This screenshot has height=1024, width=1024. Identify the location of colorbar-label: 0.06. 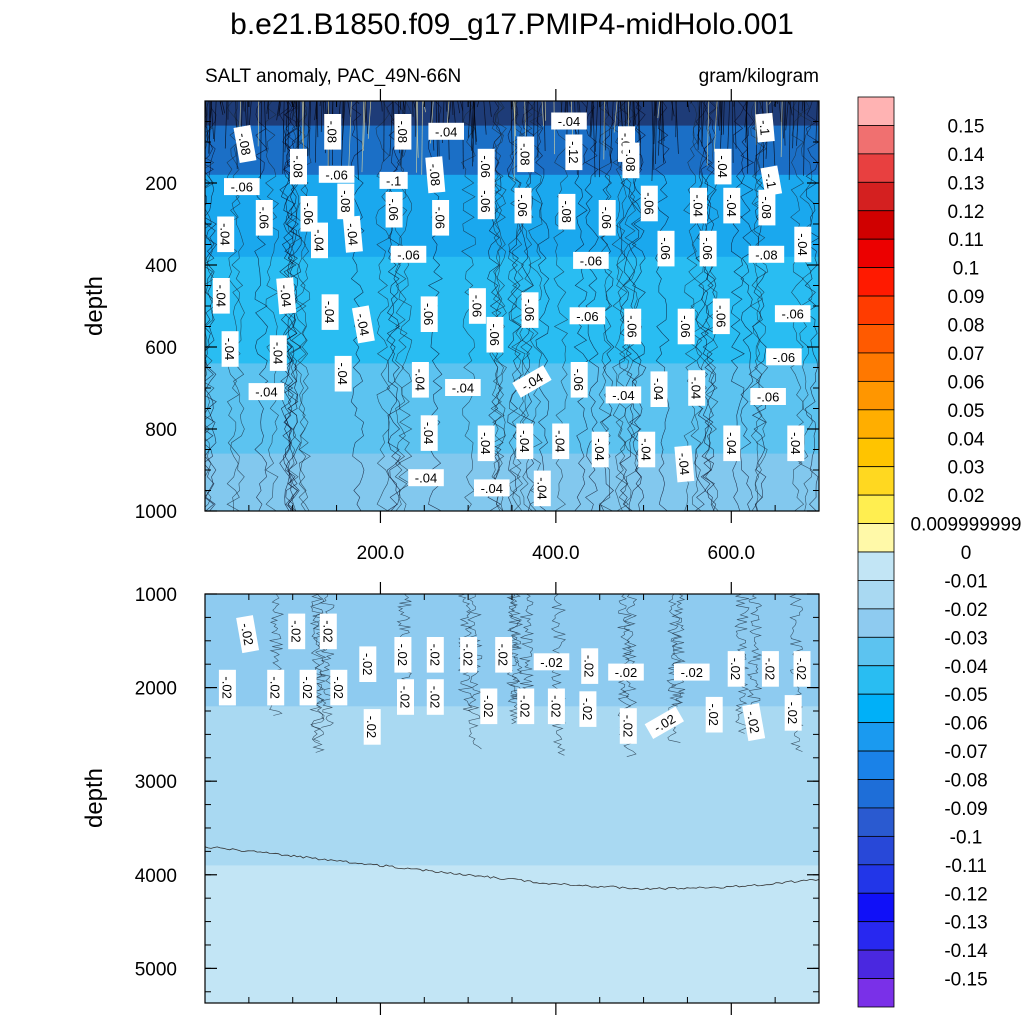
(966, 382).